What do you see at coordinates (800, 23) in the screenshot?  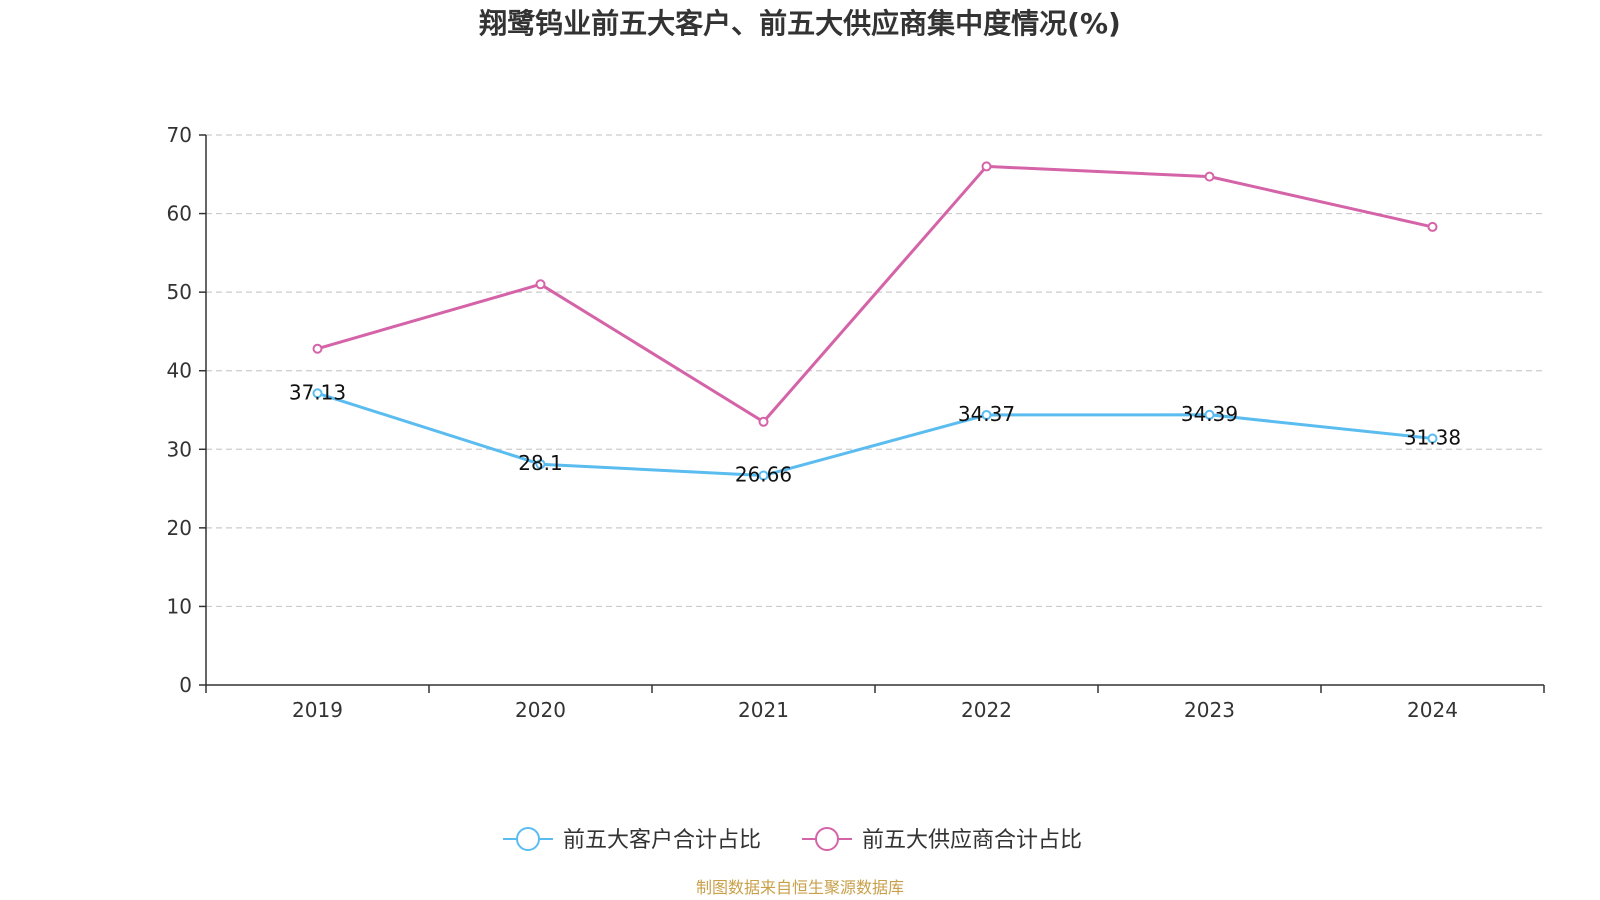 I see `chart-title: 翔鹭钨业前五大客户、前五大供应商集中度情况(%)` at bounding box center [800, 23].